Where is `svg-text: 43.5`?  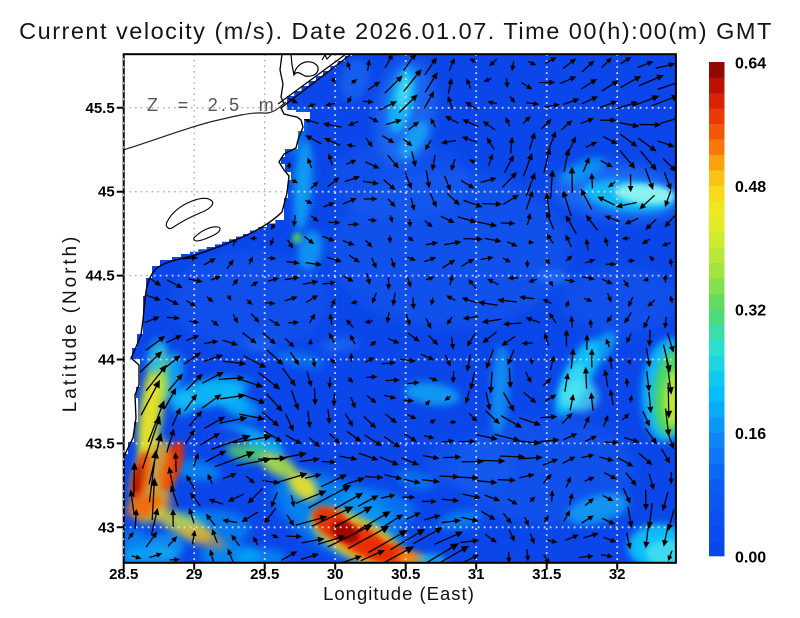
svg-text: 43.5 is located at coordinates (99, 443).